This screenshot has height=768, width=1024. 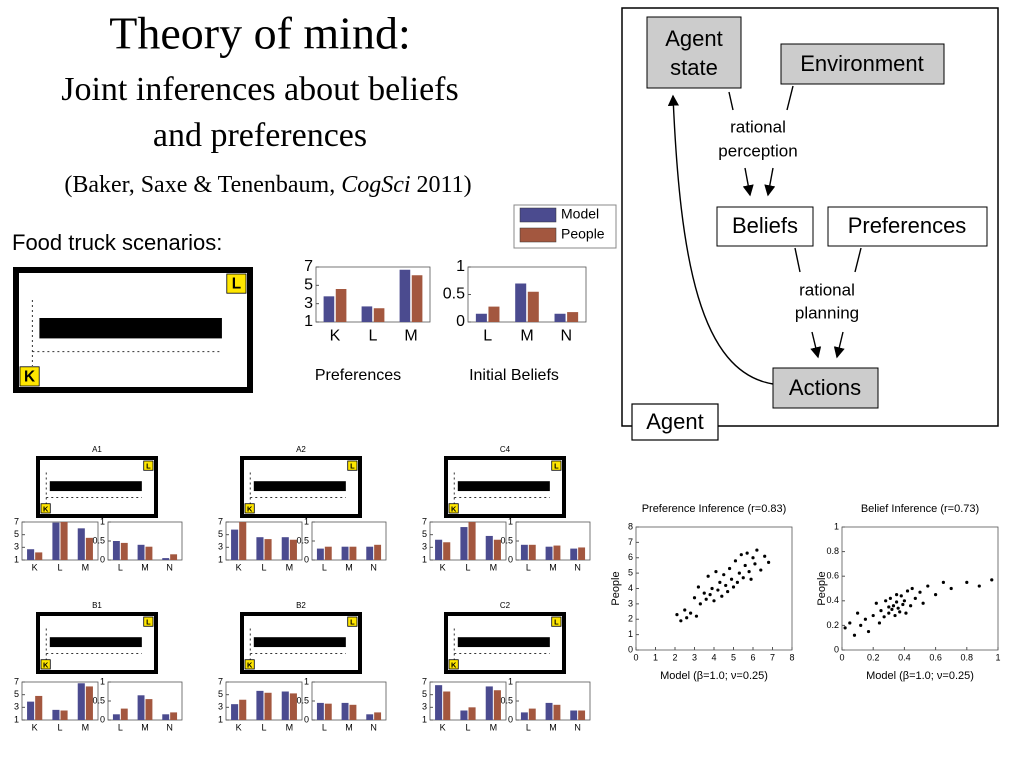 I want to click on x-tick-label: 5, so click(x=733, y=657).